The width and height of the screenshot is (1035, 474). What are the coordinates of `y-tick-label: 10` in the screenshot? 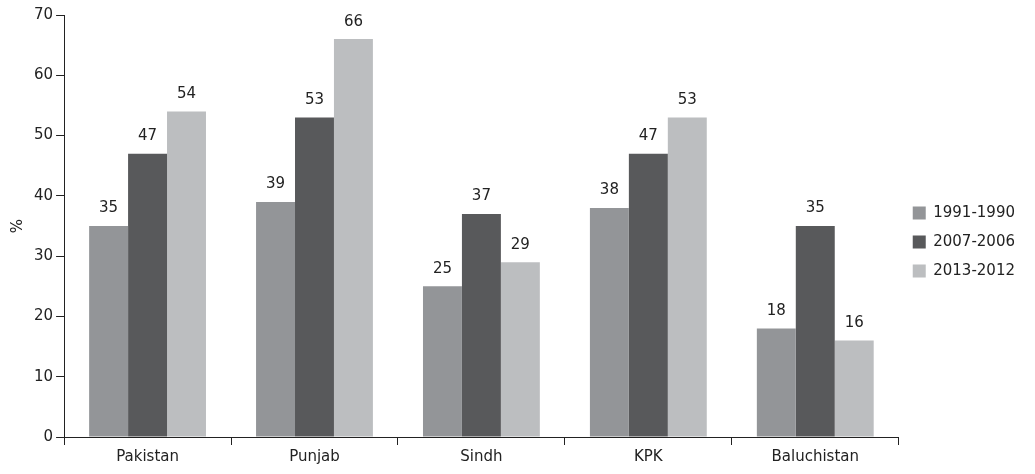 It's located at (43, 375).